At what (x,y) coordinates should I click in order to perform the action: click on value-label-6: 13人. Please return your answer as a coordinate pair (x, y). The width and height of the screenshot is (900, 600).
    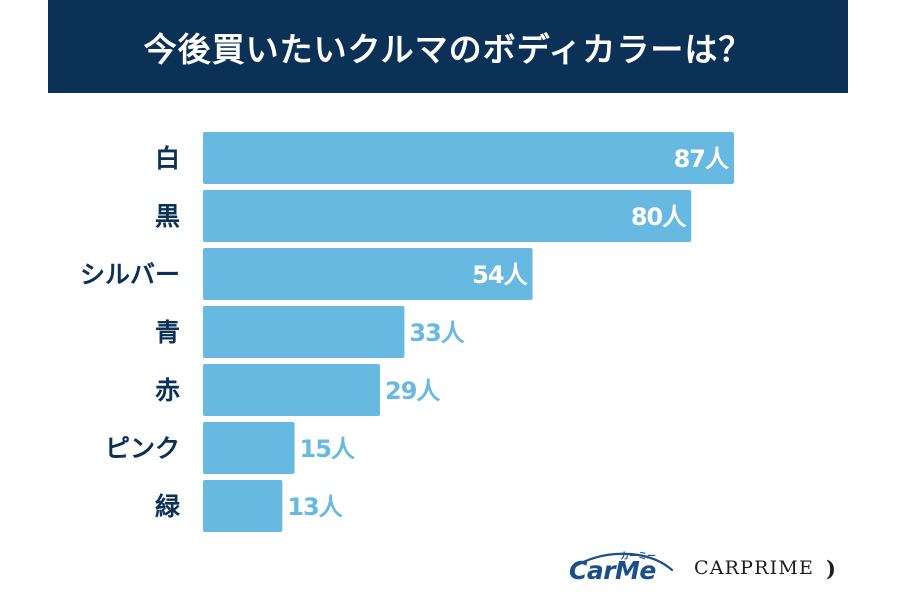
    Looking at the image, I should click on (314, 507).